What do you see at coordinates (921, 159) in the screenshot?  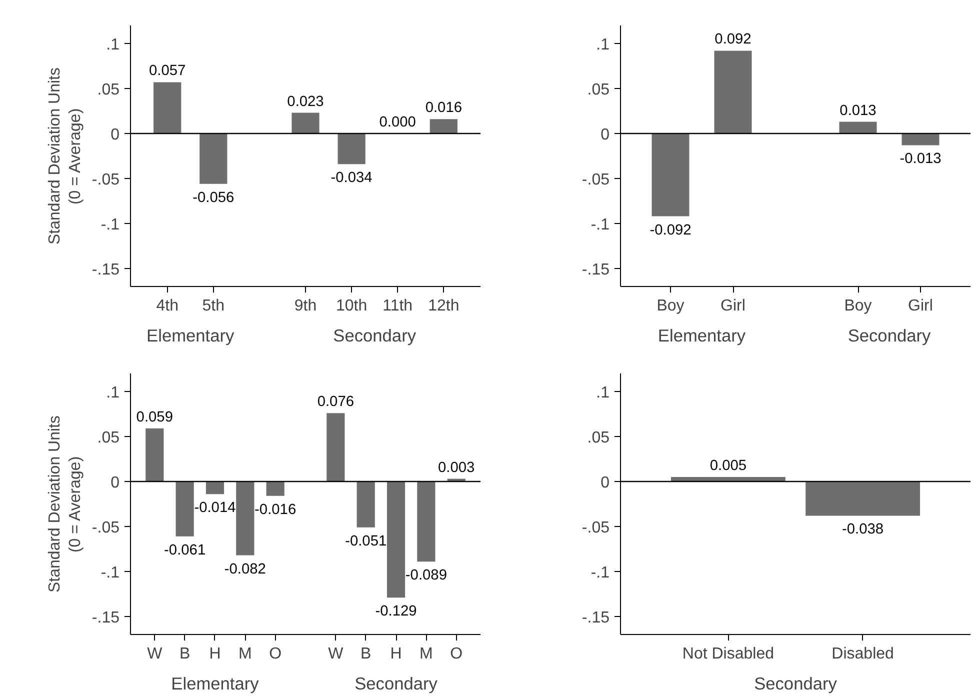 I see `data-label: -0.013` at bounding box center [921, 159].